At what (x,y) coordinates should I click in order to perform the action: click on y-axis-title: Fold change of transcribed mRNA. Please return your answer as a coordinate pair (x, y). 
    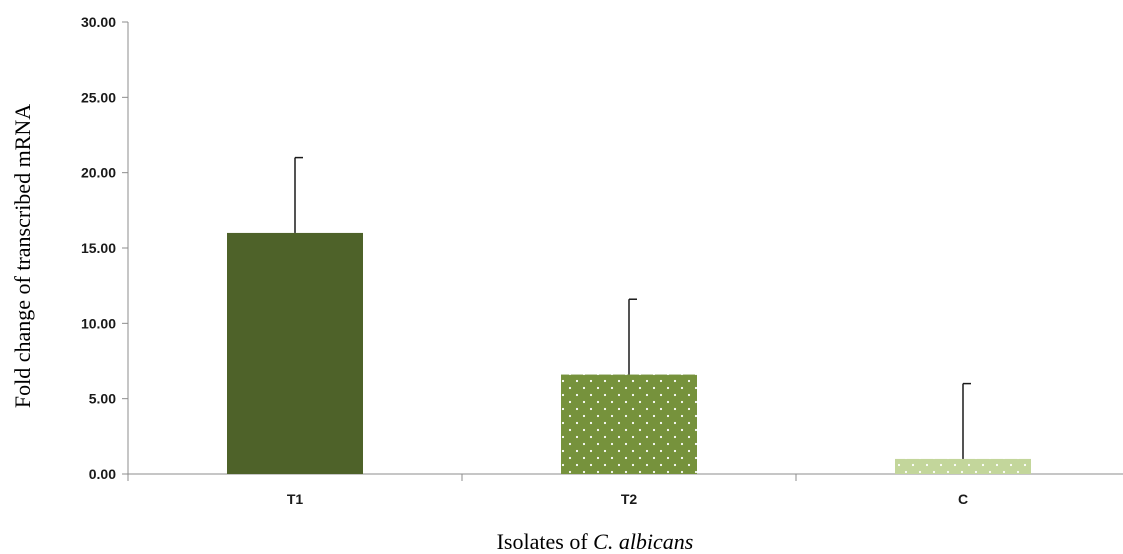
    Looking at the image, I should click on (22, 256).